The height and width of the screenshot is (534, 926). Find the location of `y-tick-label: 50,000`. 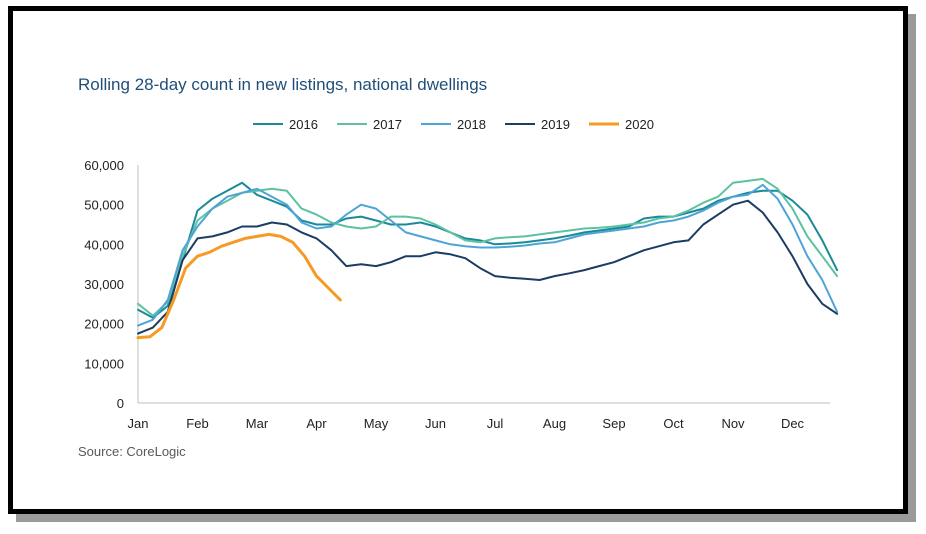

y-tick-label: 50,000 is located at coordinates (104, 205).